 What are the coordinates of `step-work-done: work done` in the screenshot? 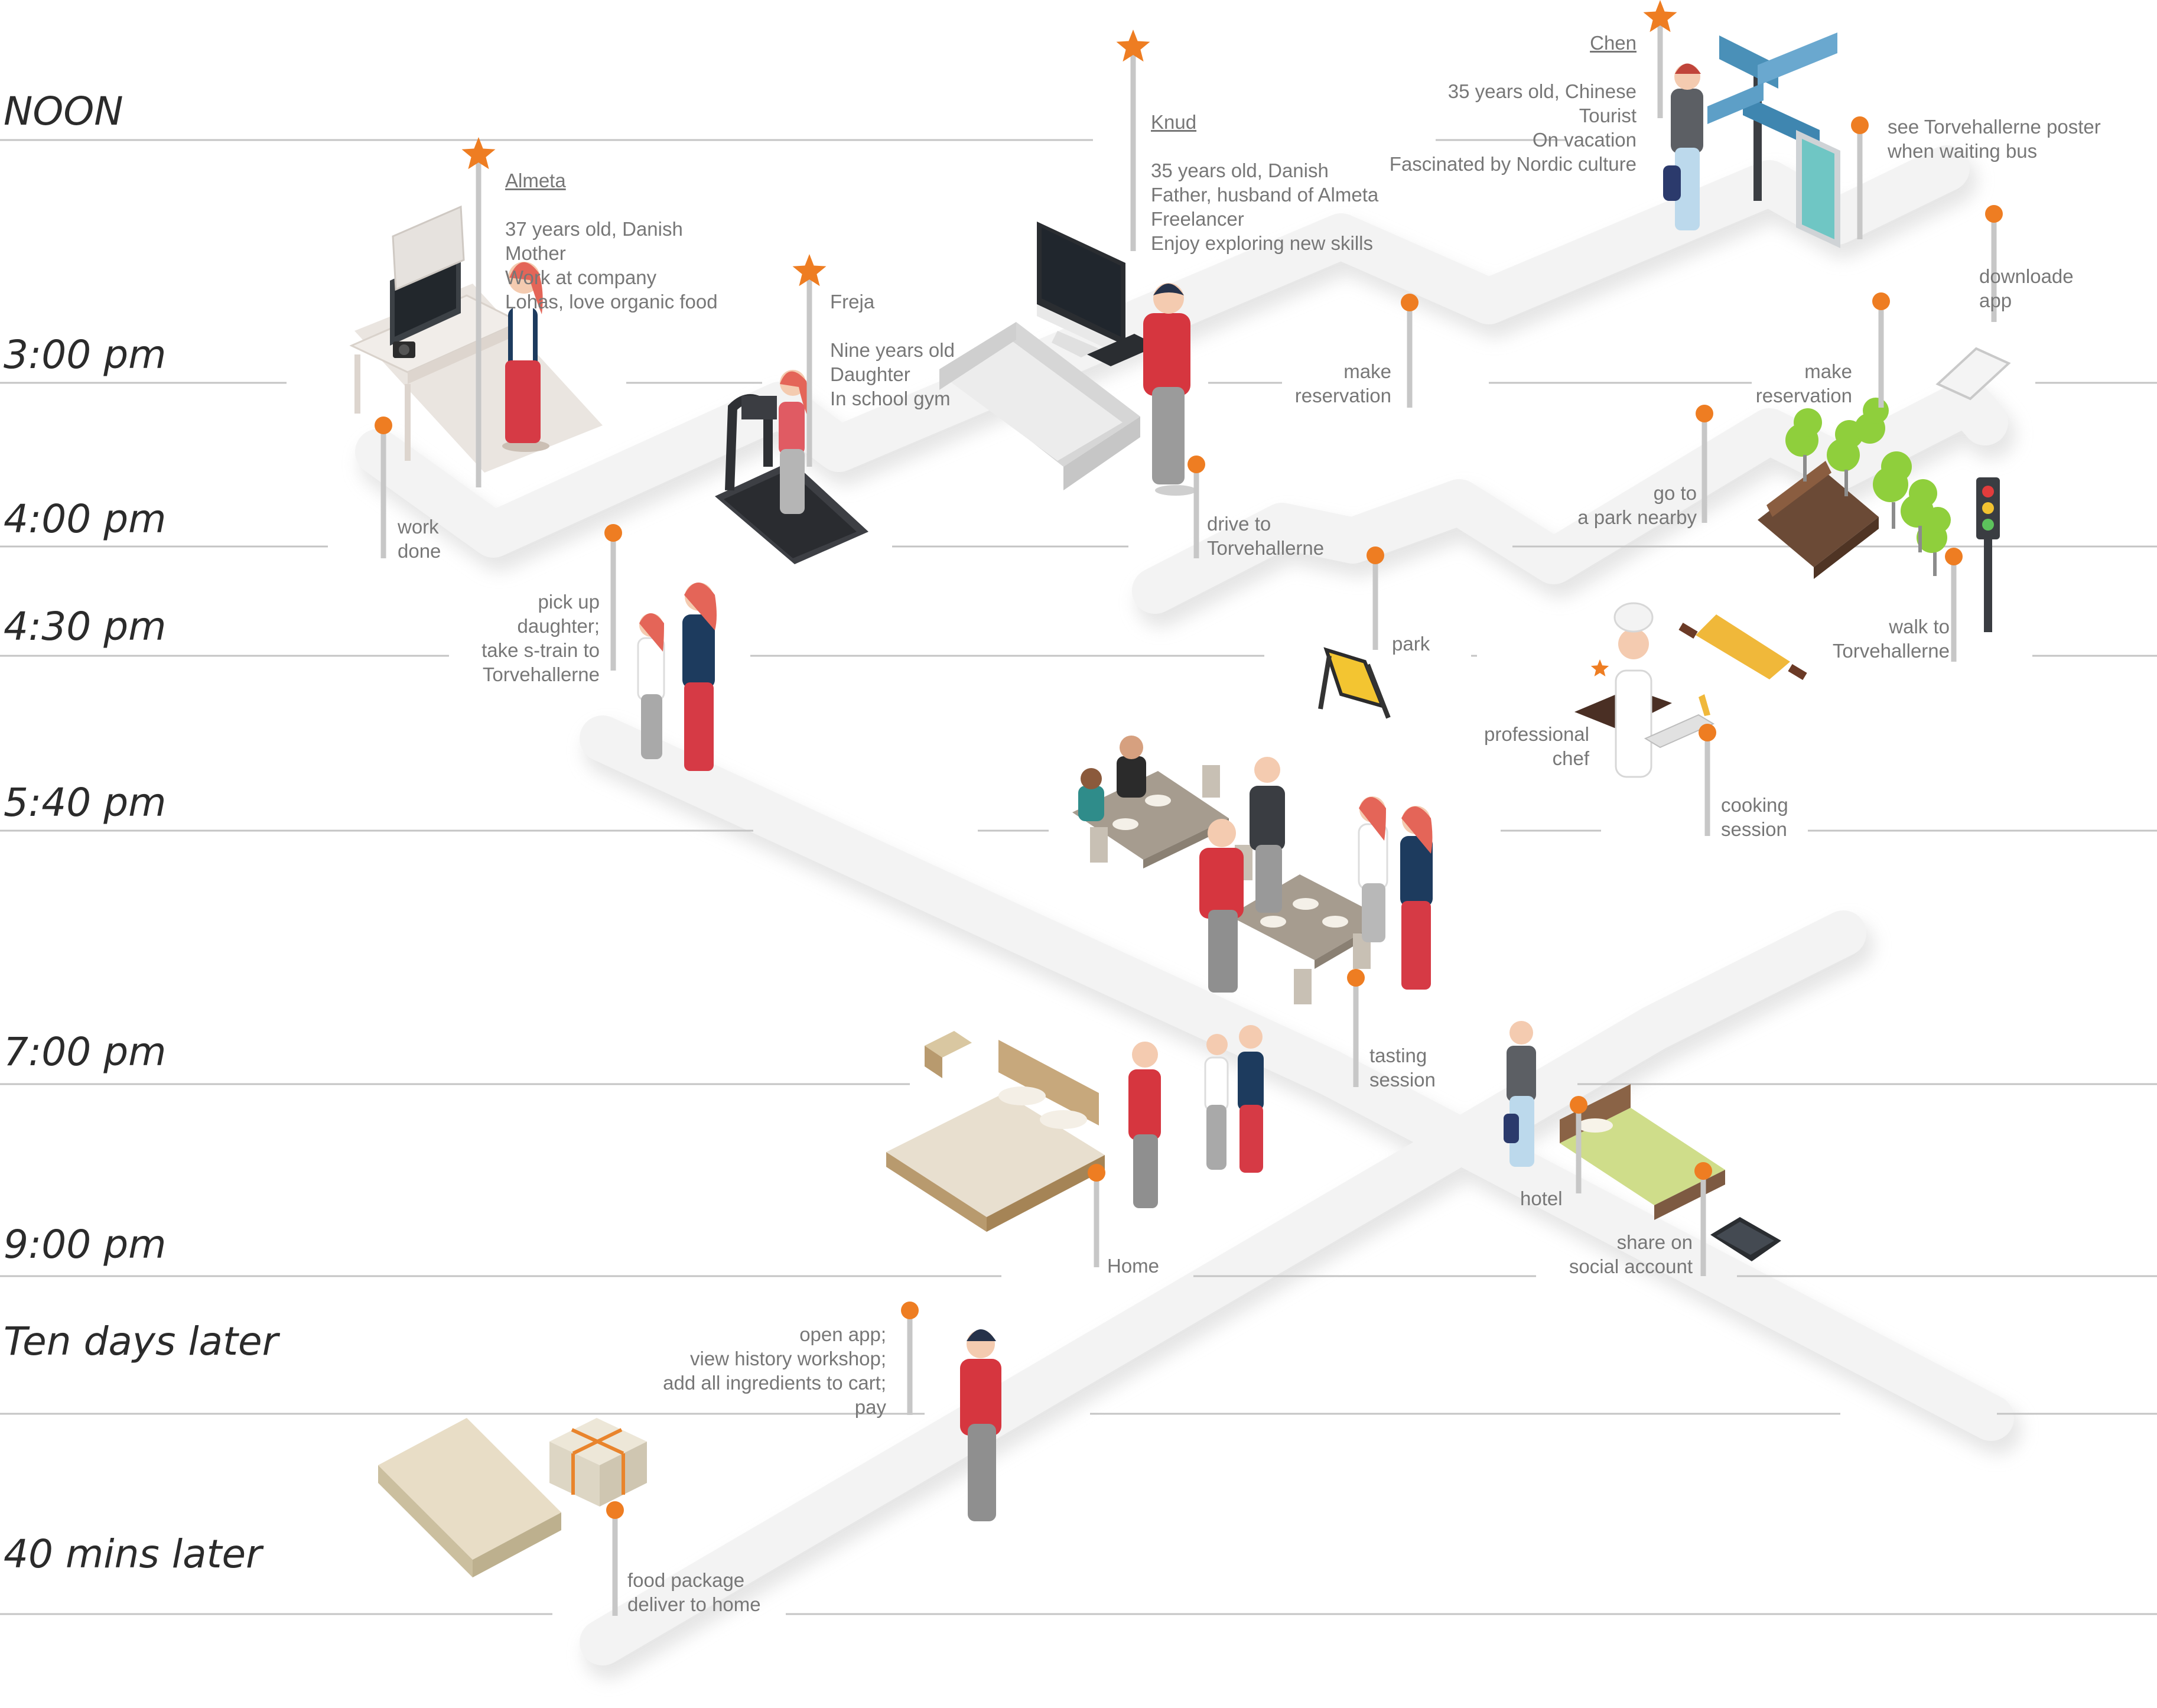 It's located at (419, 539).